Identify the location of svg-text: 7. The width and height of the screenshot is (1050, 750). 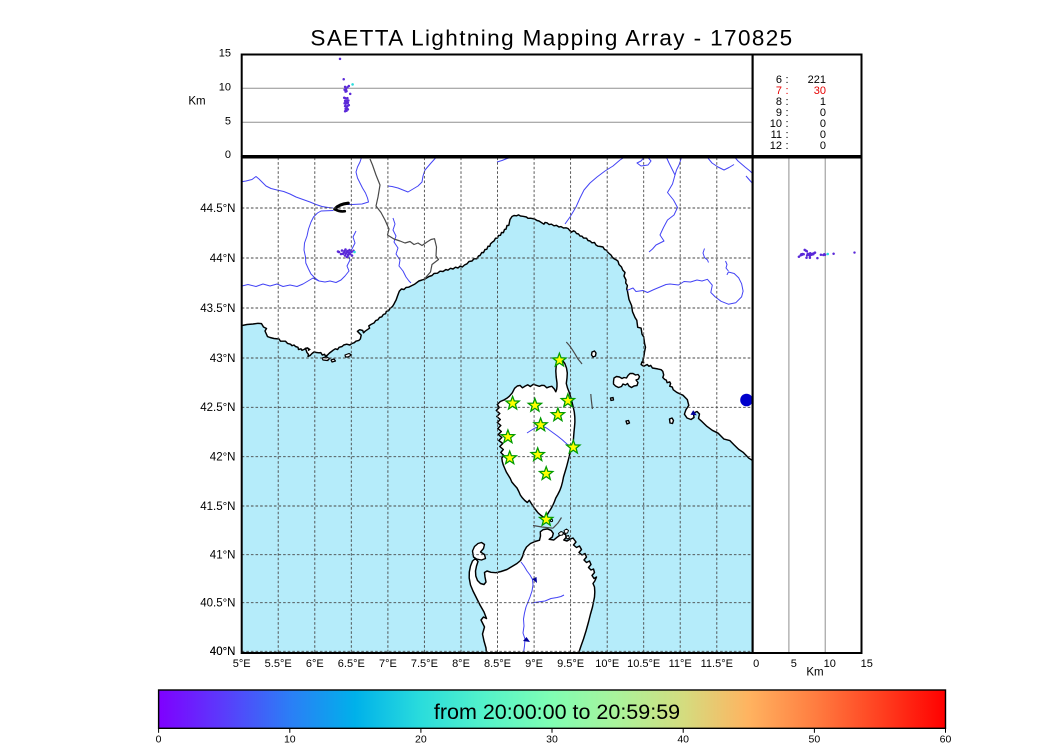
(779, 91).